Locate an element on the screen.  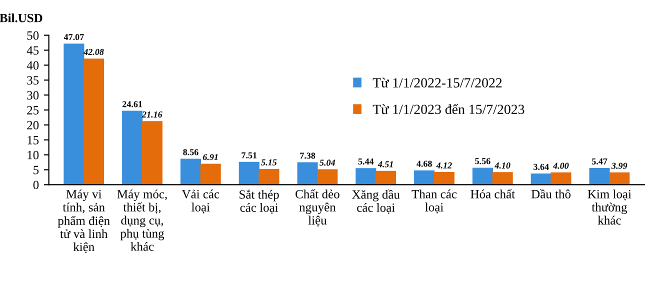
y-tick-label: 50 is located at coordinates (33, 35).